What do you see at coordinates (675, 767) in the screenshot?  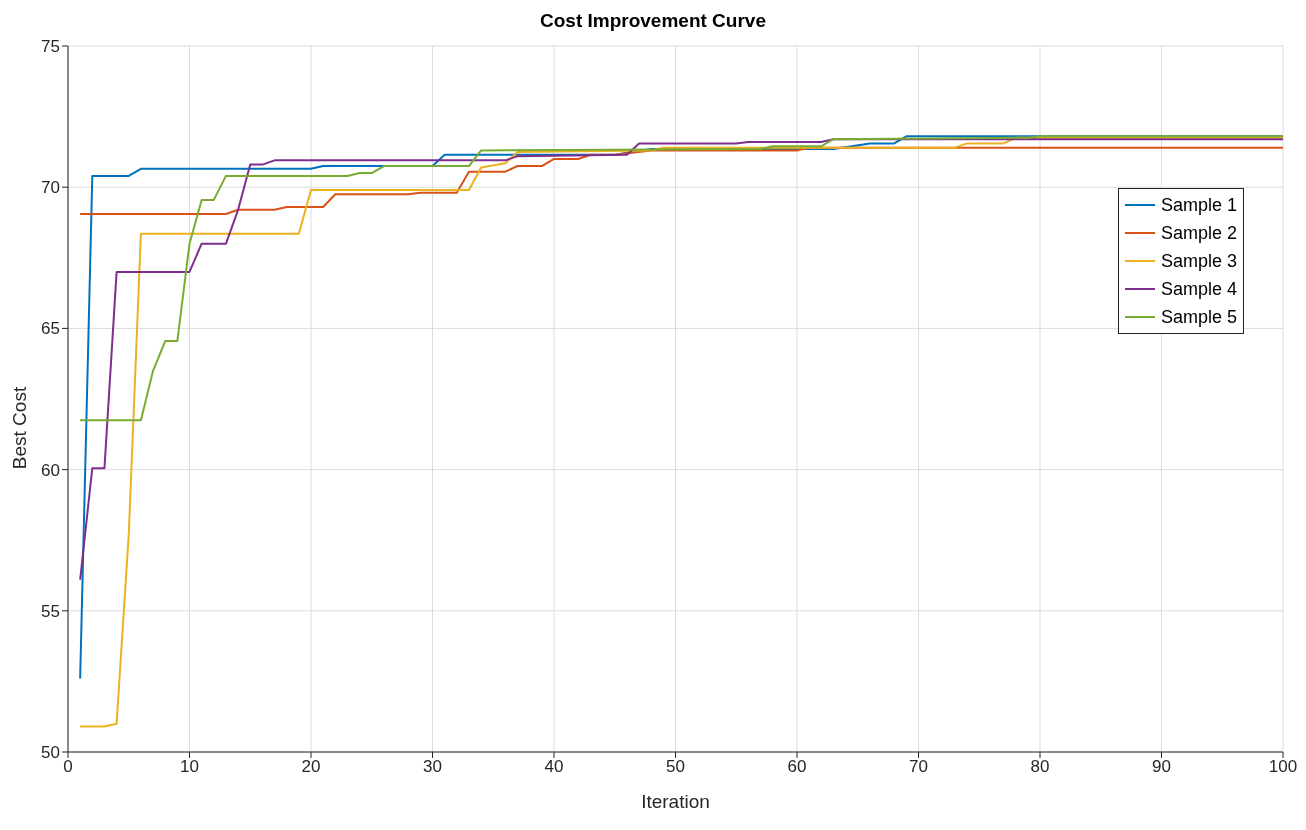 I see `x-tick-label: 50` at bounding box center [675, 767].